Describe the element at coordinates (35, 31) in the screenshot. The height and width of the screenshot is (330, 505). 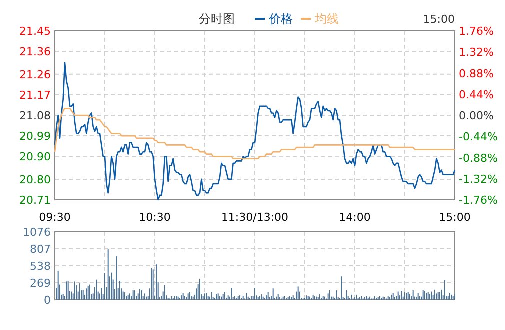
I see `y-tick-label: 21.45` at that location.